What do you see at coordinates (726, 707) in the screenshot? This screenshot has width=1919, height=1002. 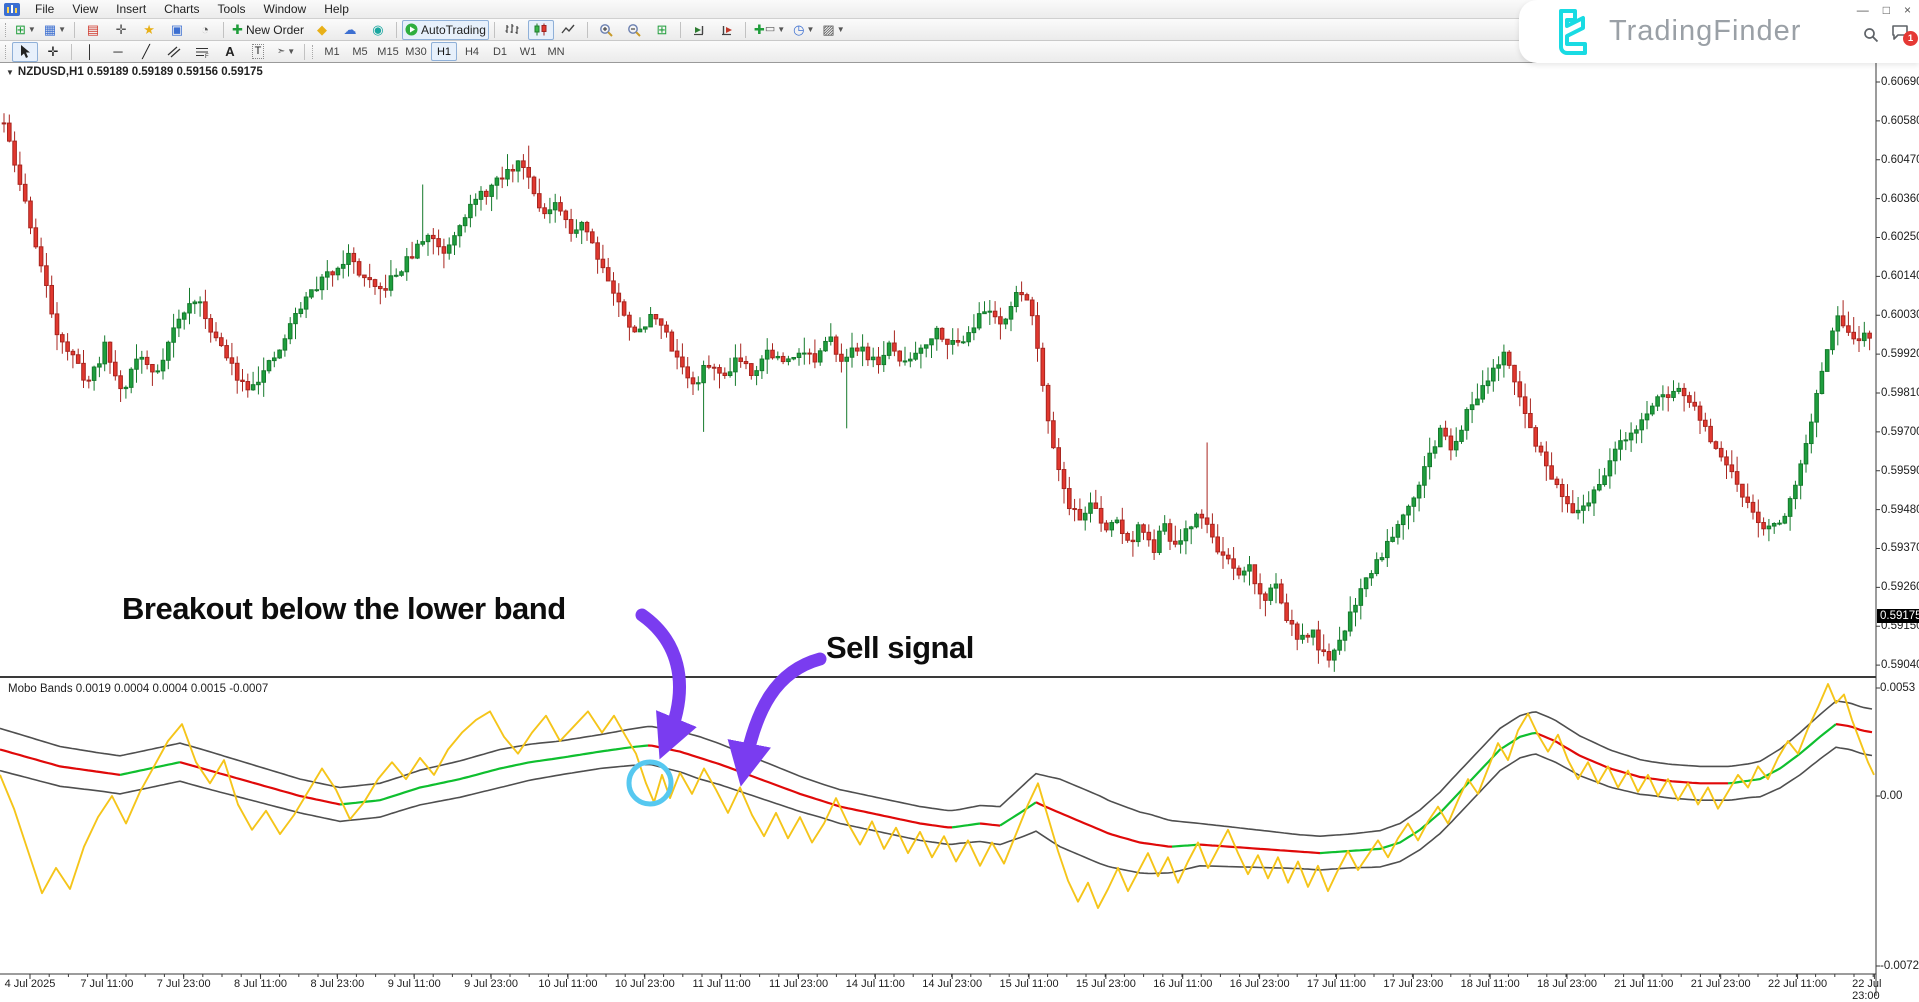 I see `annotation-arrows` at bounding box center [726, 707].